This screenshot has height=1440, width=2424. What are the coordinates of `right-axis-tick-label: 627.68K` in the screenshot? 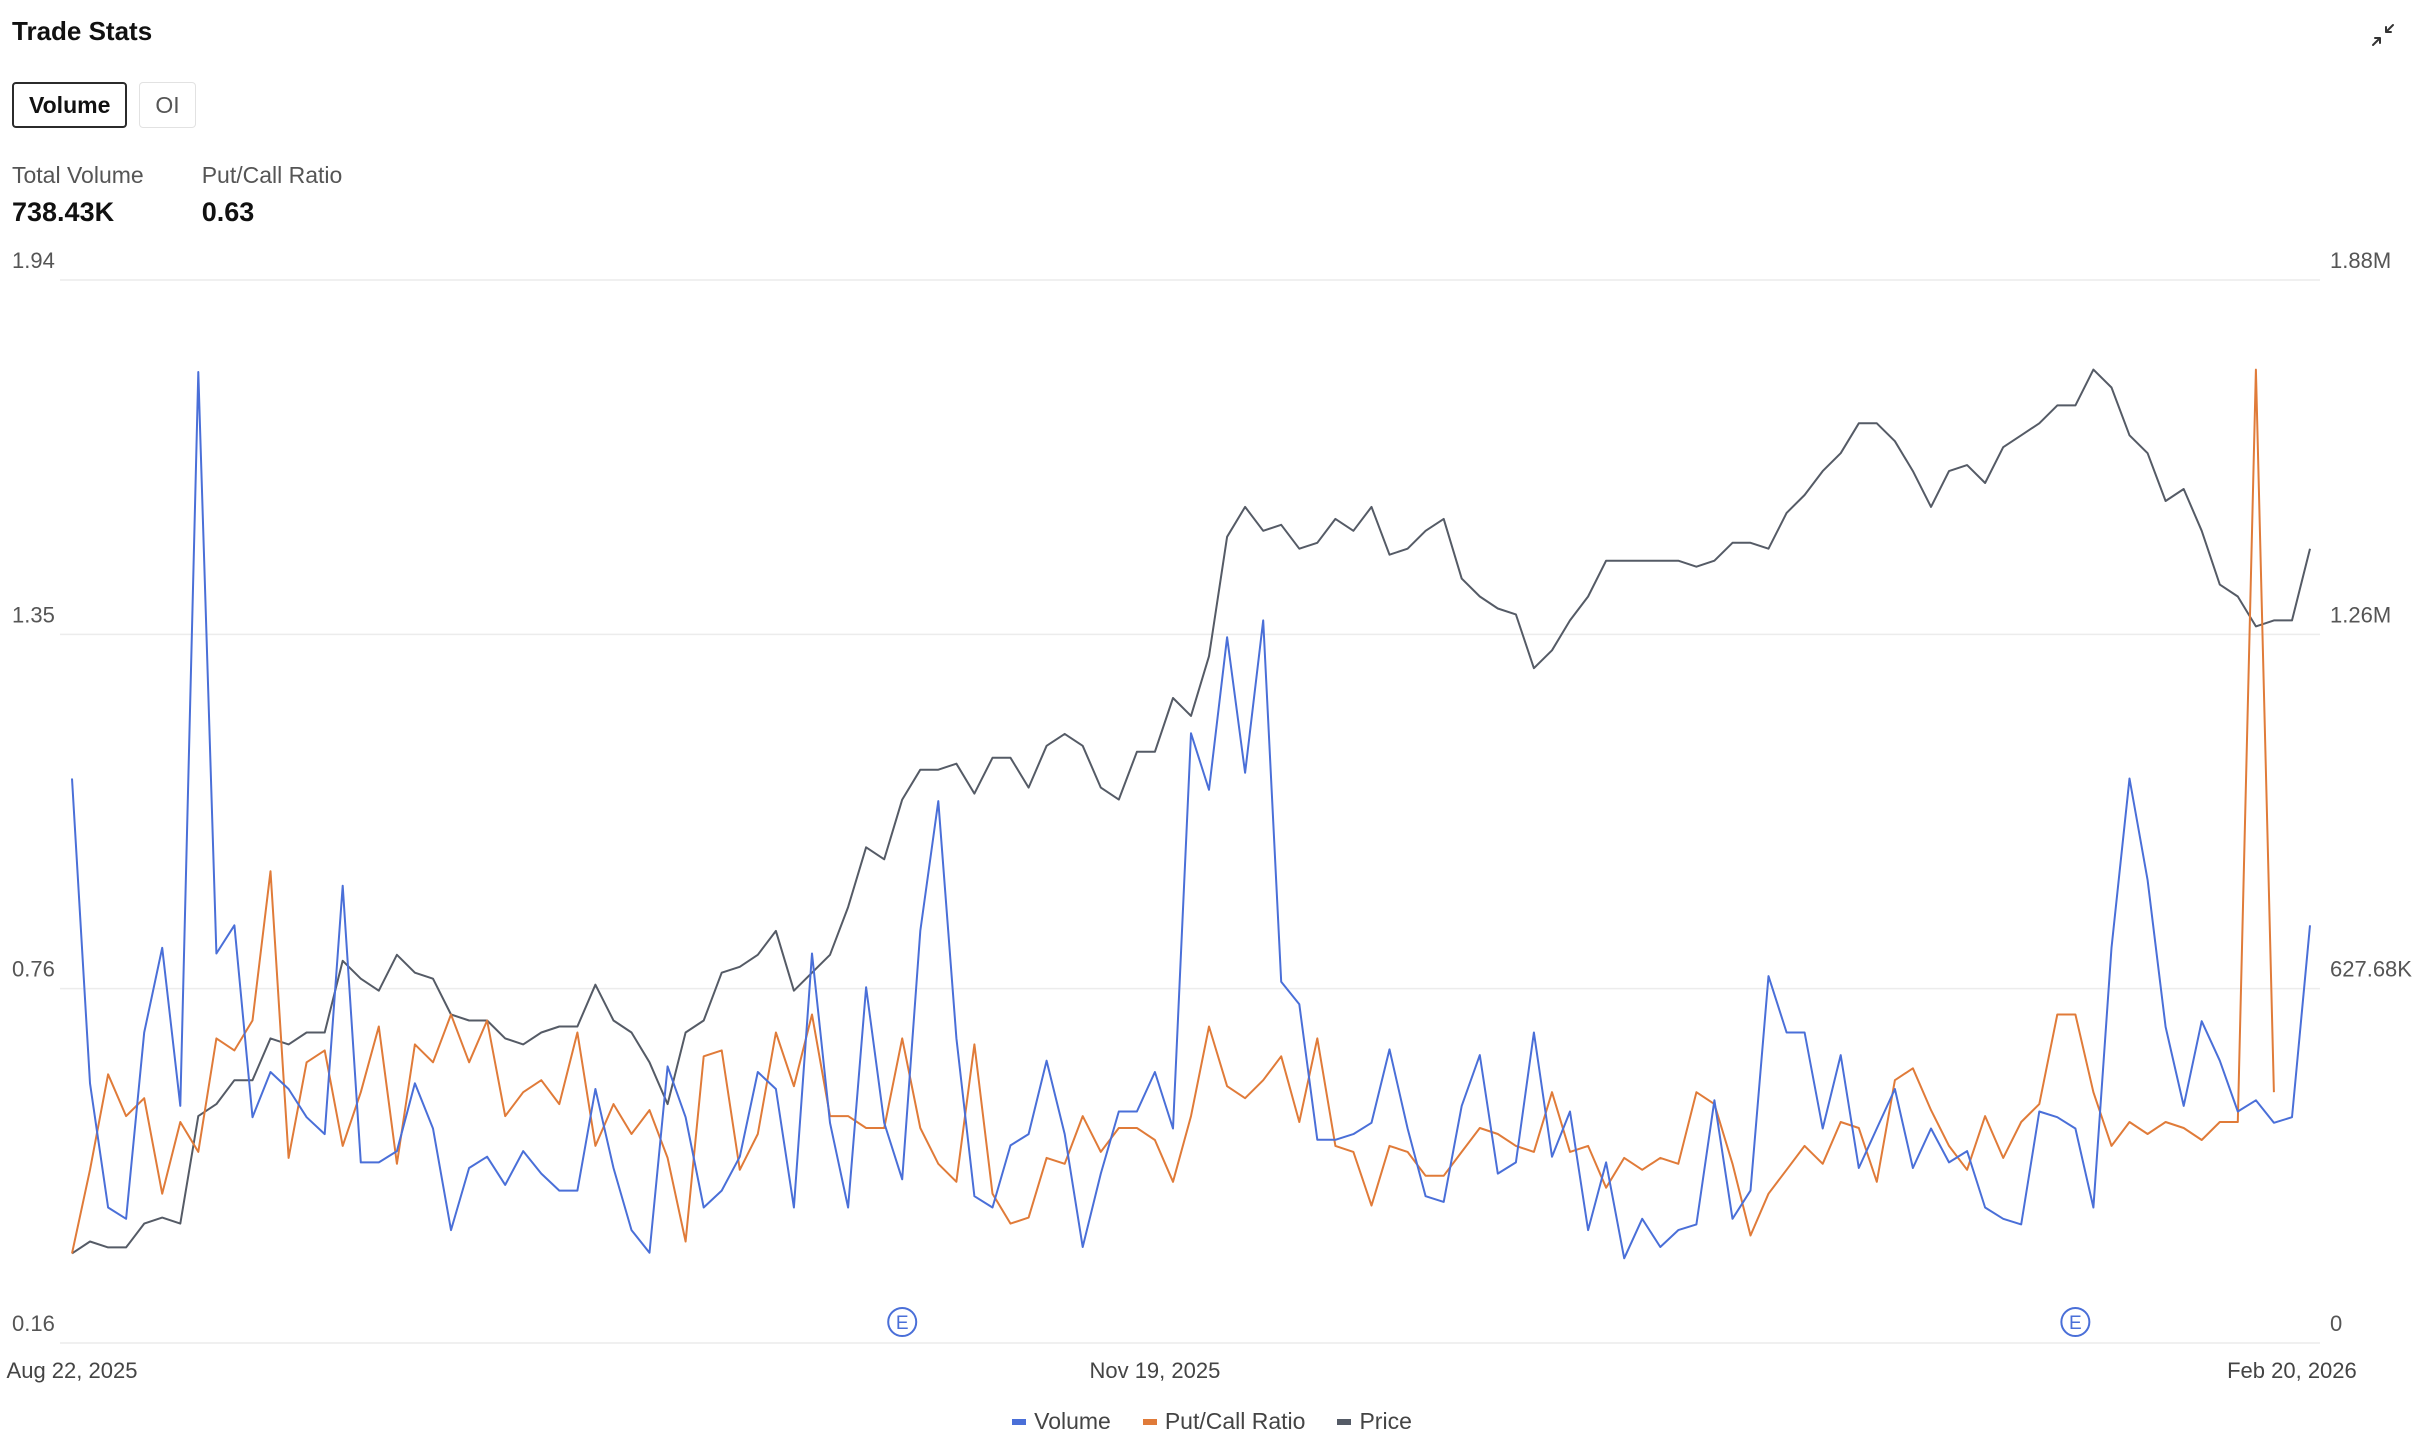 It's located at (2371, 969).